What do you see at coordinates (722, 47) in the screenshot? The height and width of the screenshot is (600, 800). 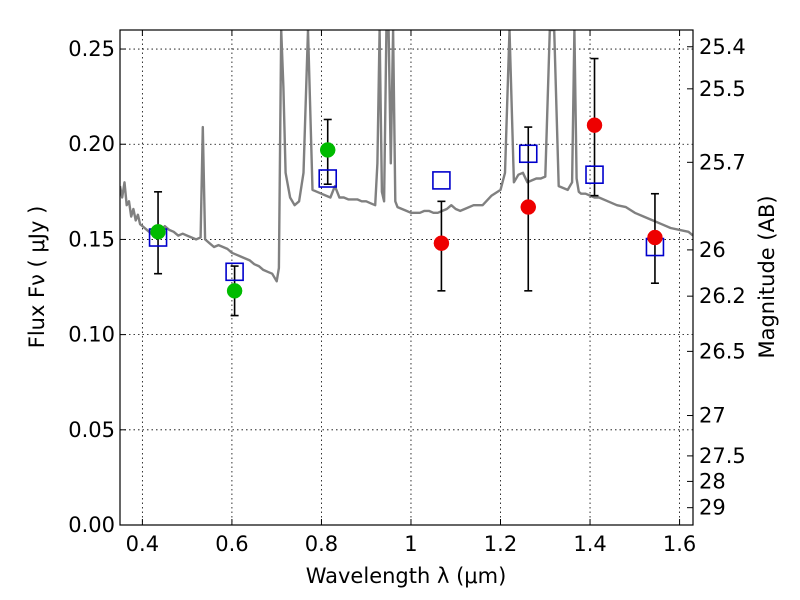 I see `y2-tick-label: 25.4` at bounding box center [722, 47].